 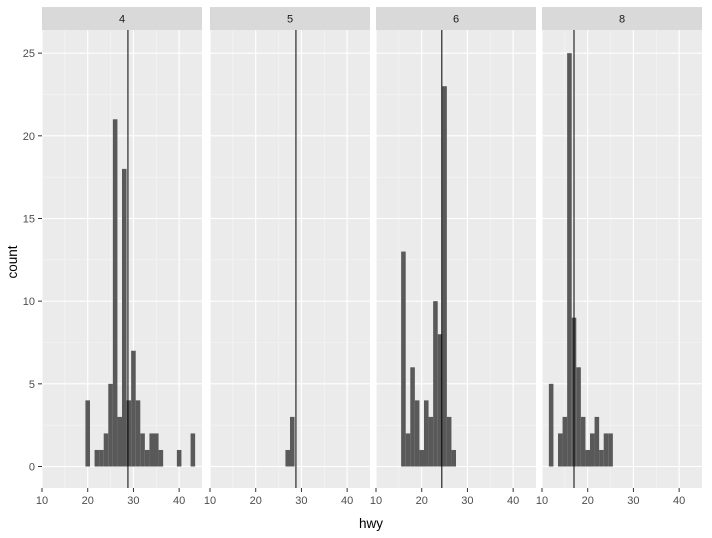 I want to click on y-axis-title: count, so click(x=12, y=261).